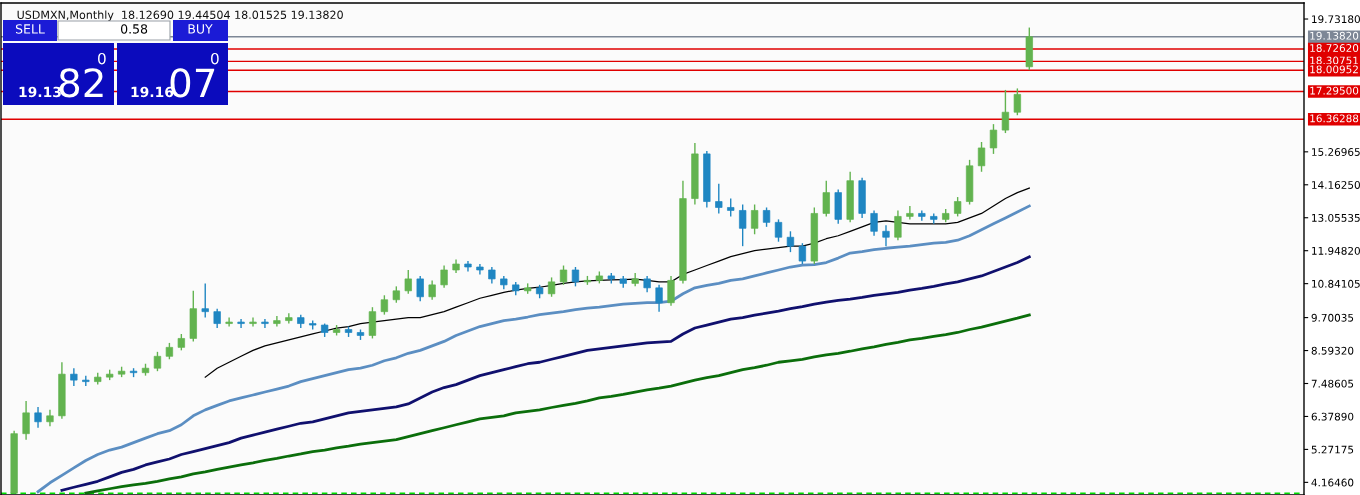  I want to click on y-tick-label: 6.37890, so click(1332, 416).